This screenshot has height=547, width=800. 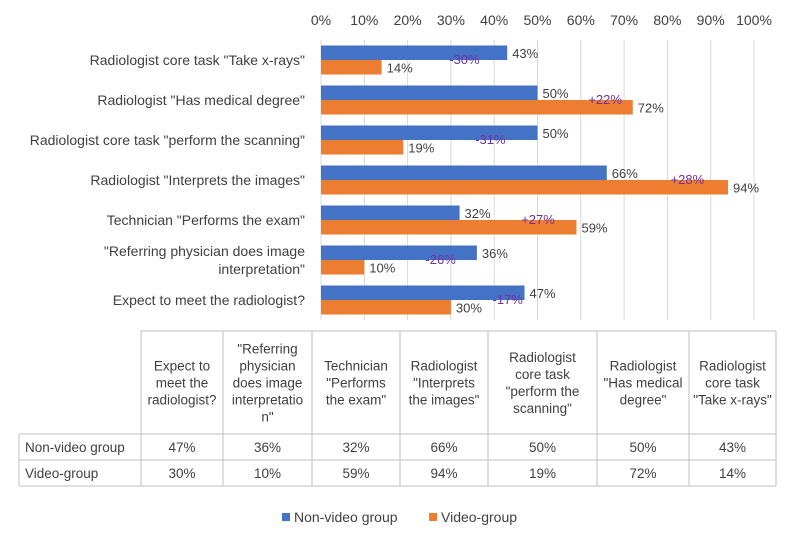 I want to click on table-row-label: Non-video group, so click(x=75, y=447).